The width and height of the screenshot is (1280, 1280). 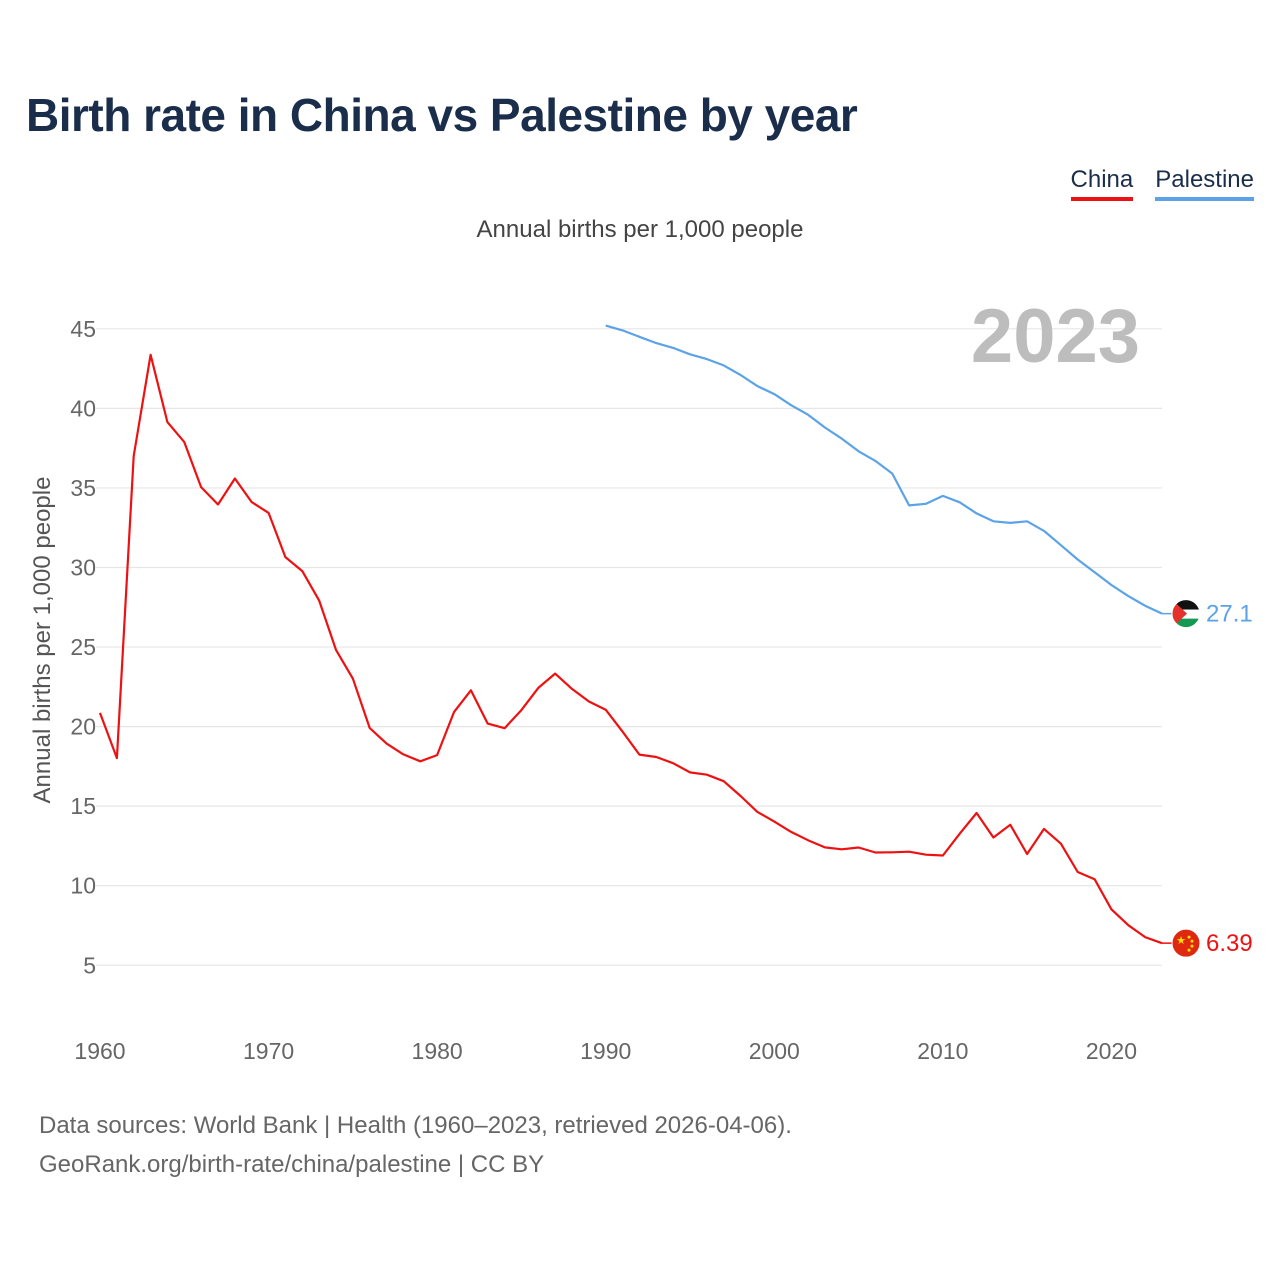 I want to click on series-end-markers: ★ 6.39 27.1, so click(x=1207, y=778).